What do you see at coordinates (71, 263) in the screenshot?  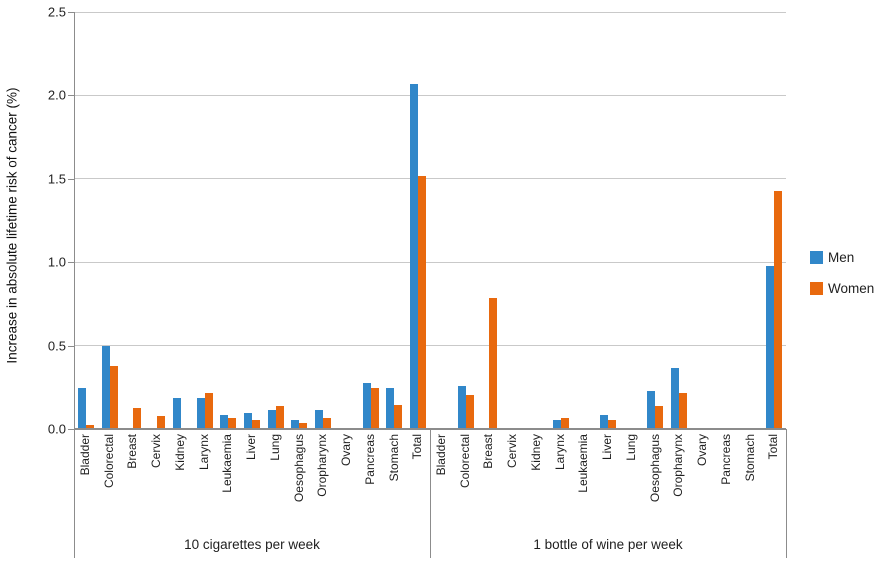 I see `y-axis-tick-1.0` at bounding box center [71, 263].